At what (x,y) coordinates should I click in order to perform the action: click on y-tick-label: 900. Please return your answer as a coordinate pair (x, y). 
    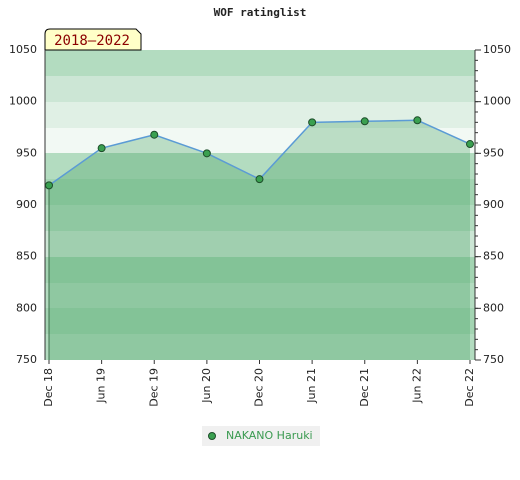
    Looking at the image, I should click on (26, 204).